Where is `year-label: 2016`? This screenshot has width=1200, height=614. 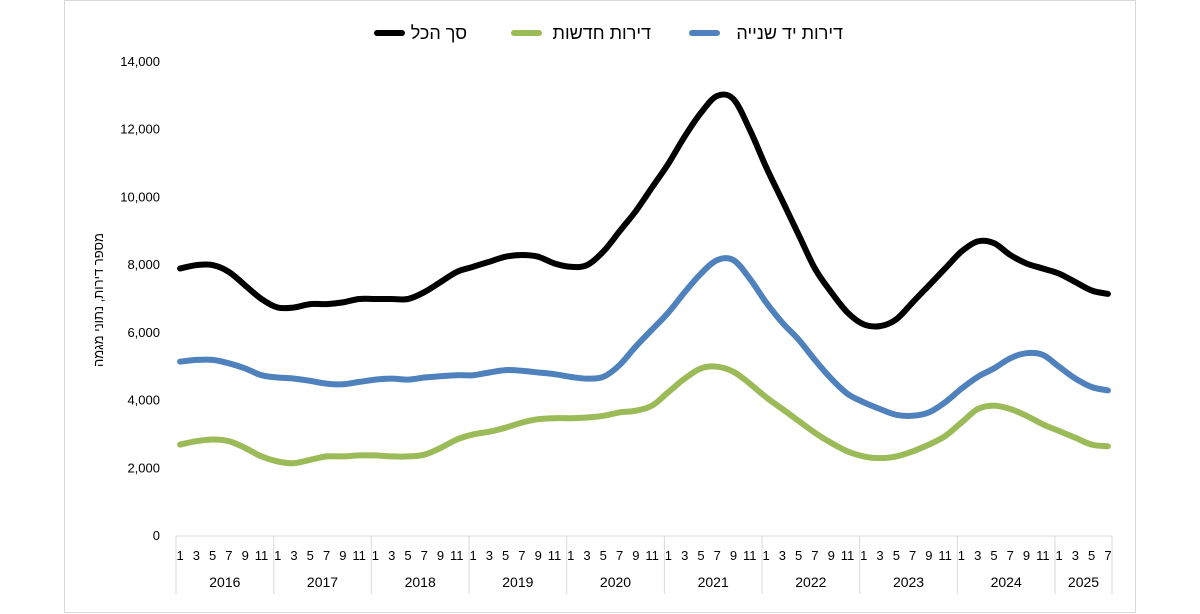
year-label: 2016 is located at coordinates (224, 582).